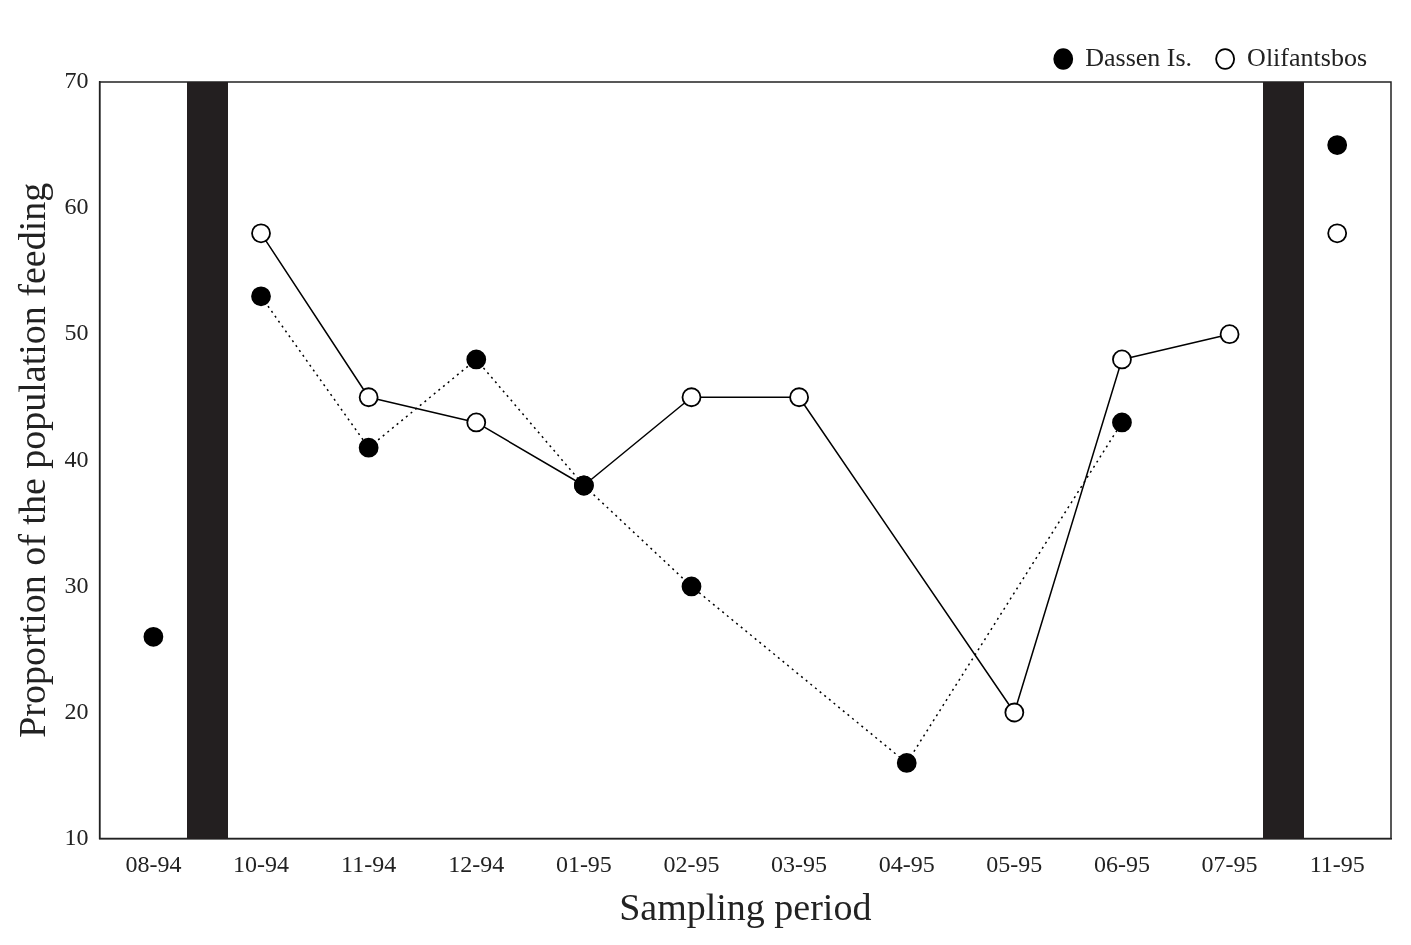 This screenshot has width=1411, height=945. Describe the element at coordinates (76, 332) in the screenshot. I see `y-tick-label: 50` at that location.